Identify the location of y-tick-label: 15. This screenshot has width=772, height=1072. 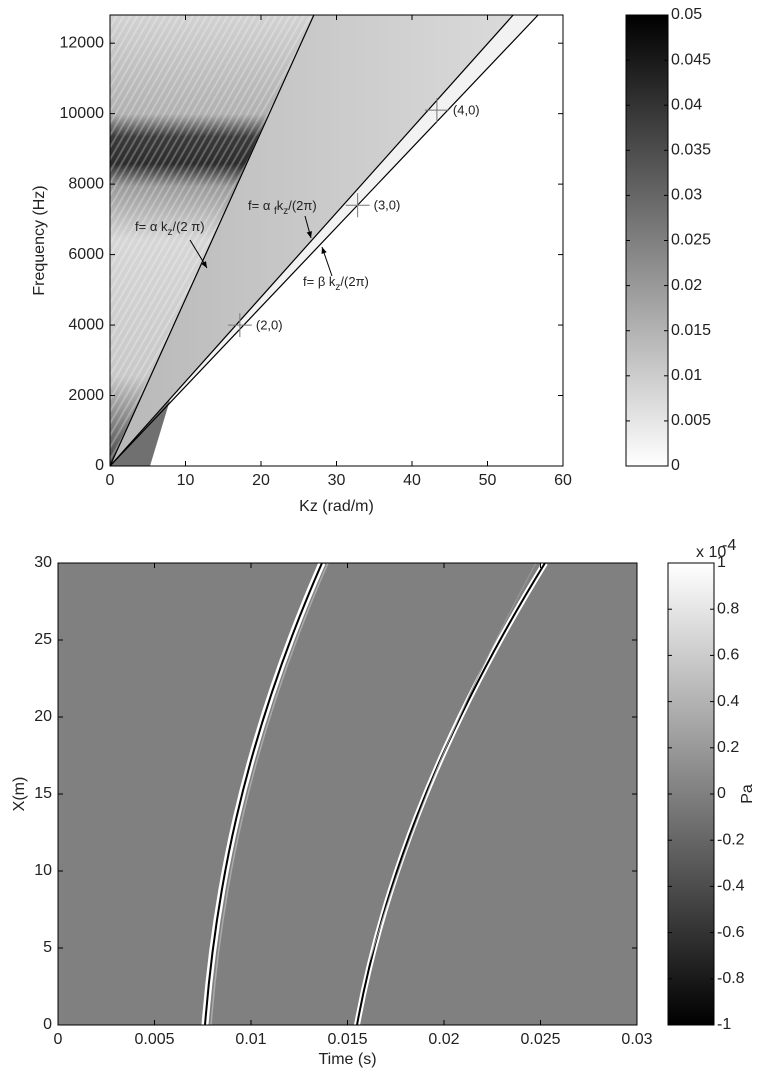
(43, 793).